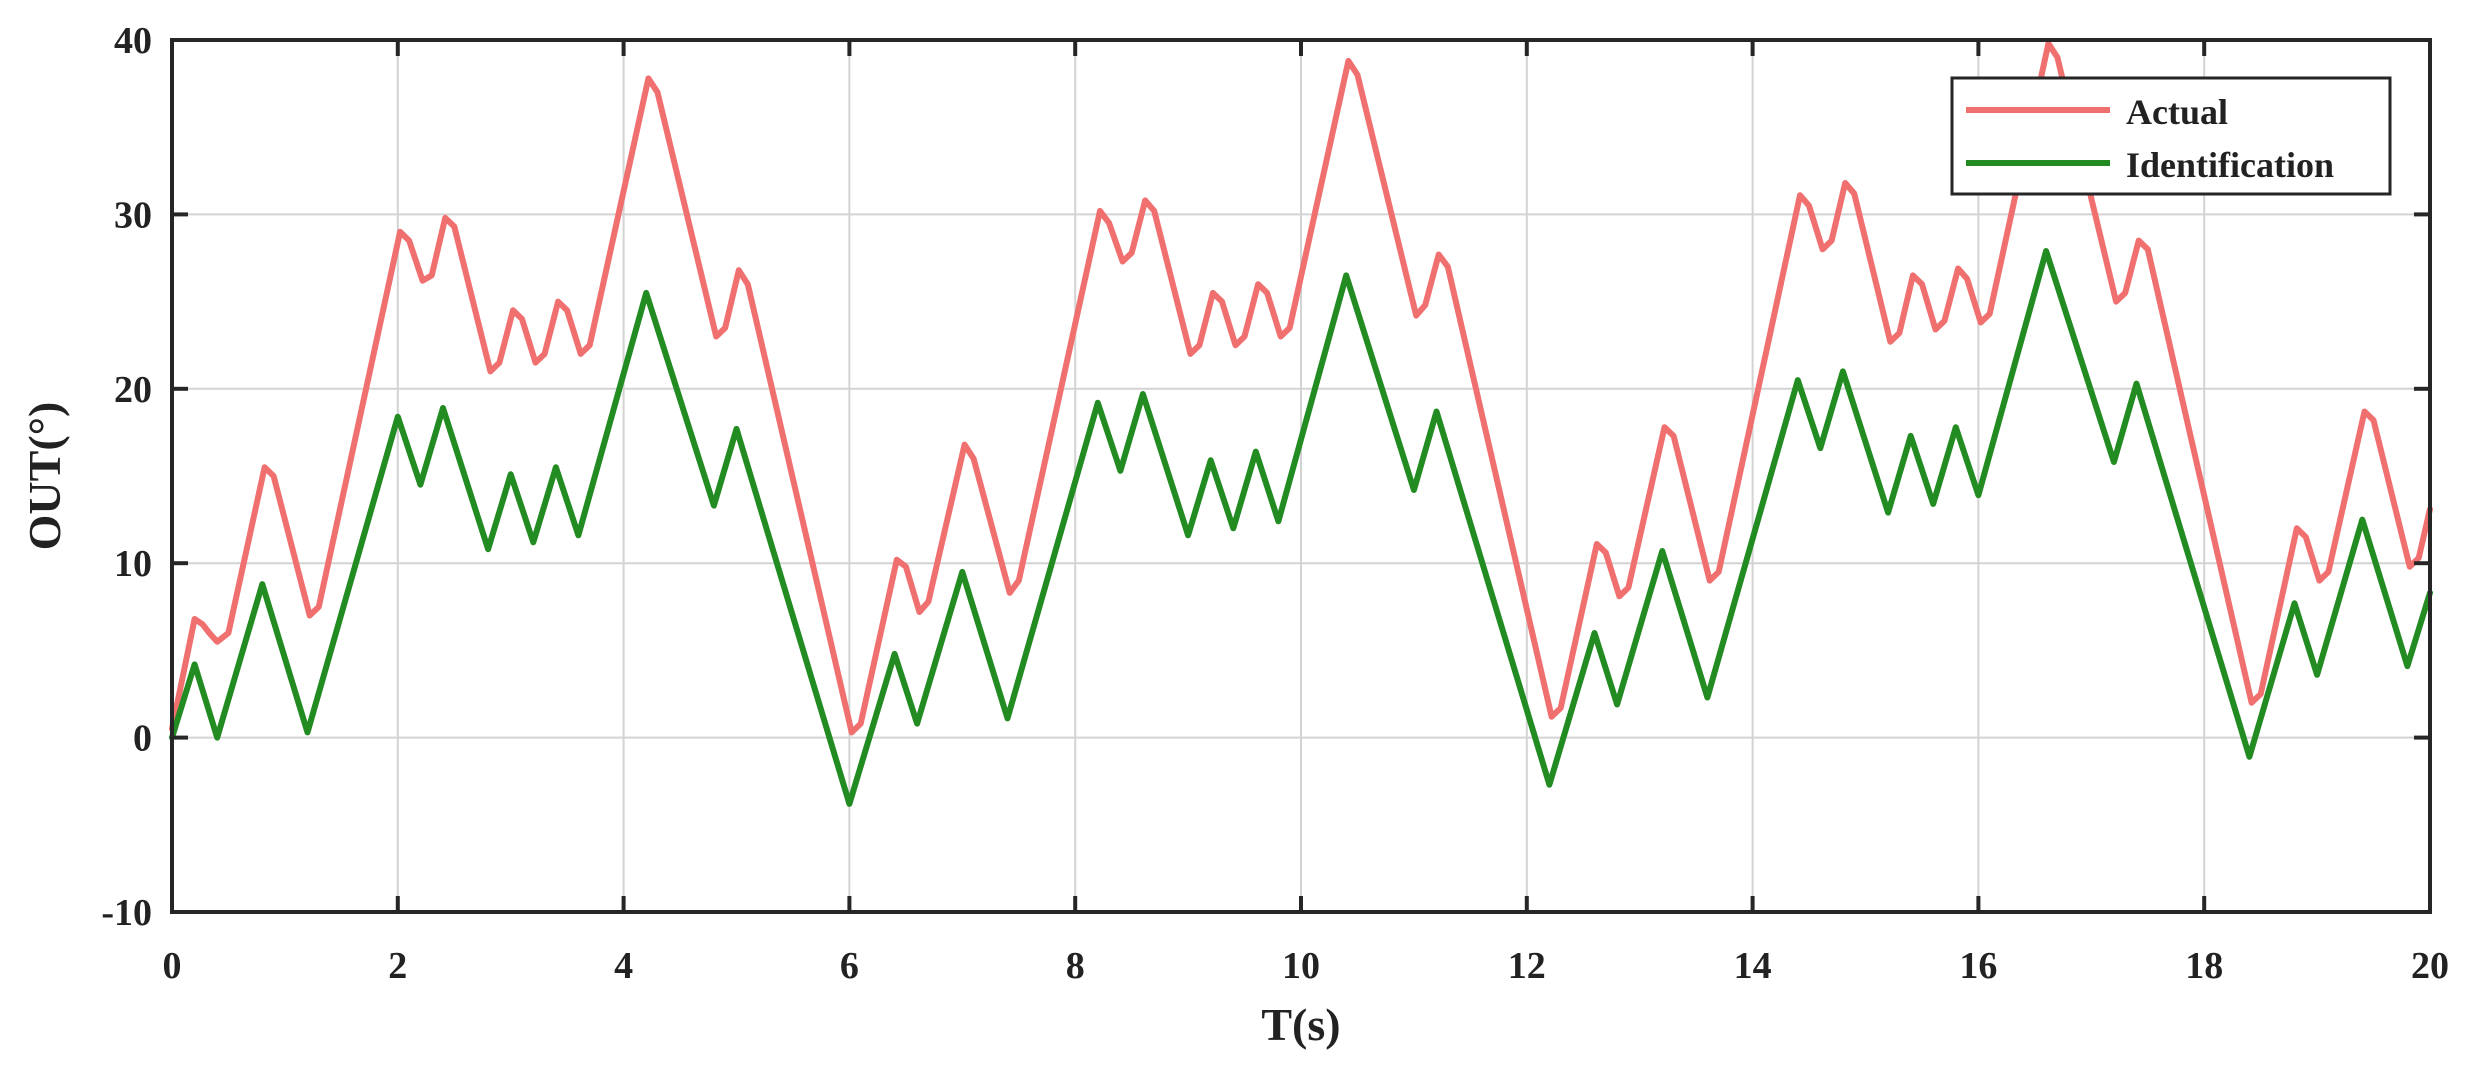 Image resolution: width=2476 pixels, height=1077 pixels. Describe the element at coordinates (1300, 1024) in the screenshot. I see `x-axis-label: T(s)` at that location.